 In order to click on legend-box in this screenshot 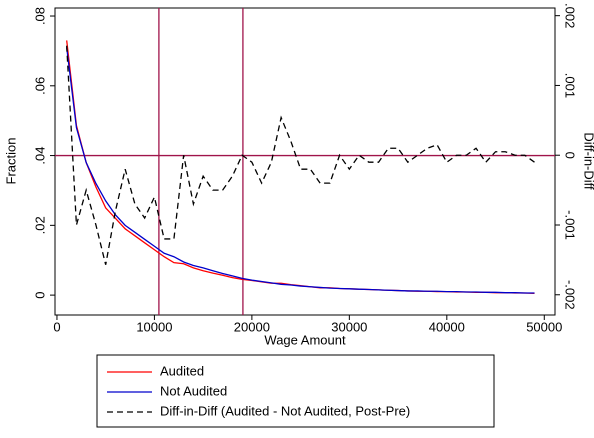, I will do `click(295, 391)`.